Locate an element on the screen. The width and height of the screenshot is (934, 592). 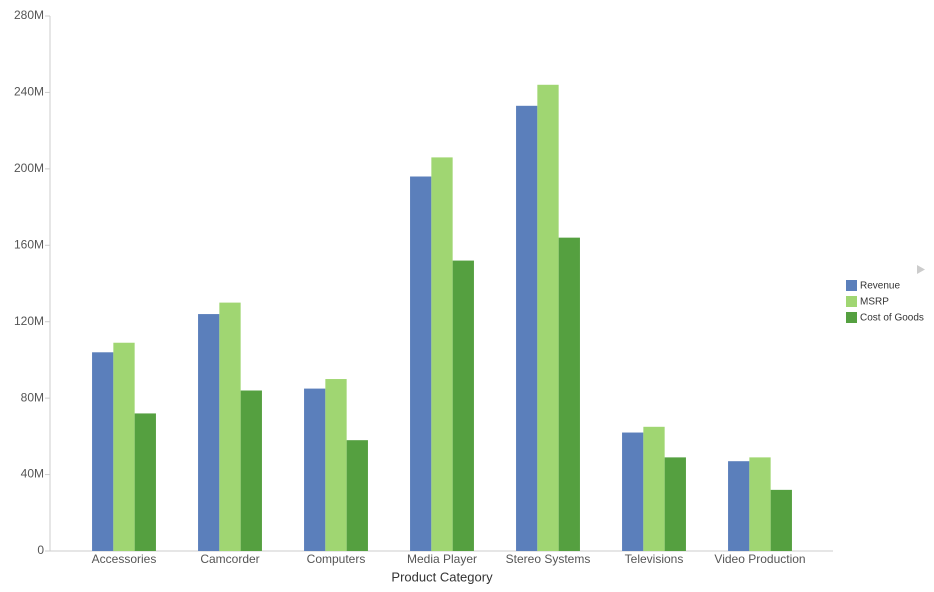
legend-label: MSRP is located at coordinates (874, 302).